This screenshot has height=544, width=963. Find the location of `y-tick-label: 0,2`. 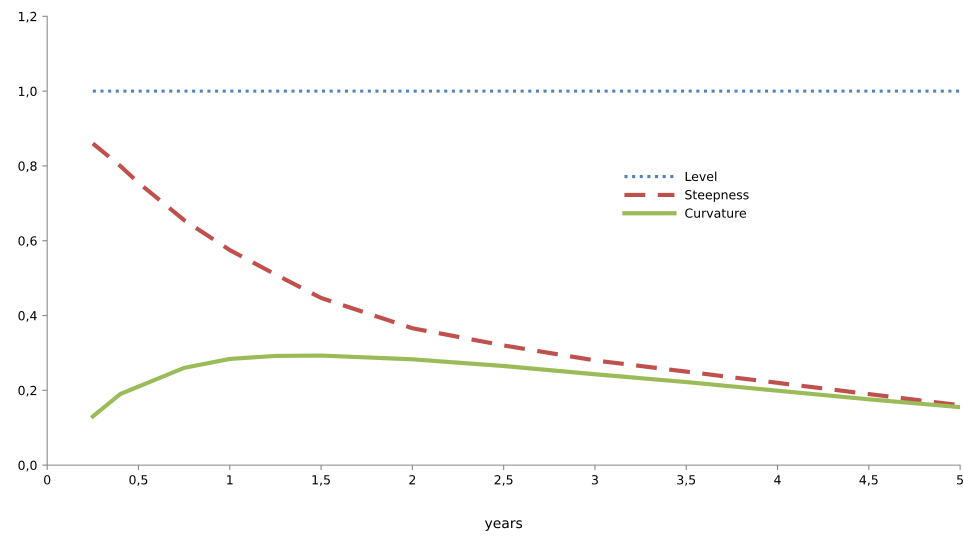

y-tick-label: 0,2 is located at coordinates (27, 391).